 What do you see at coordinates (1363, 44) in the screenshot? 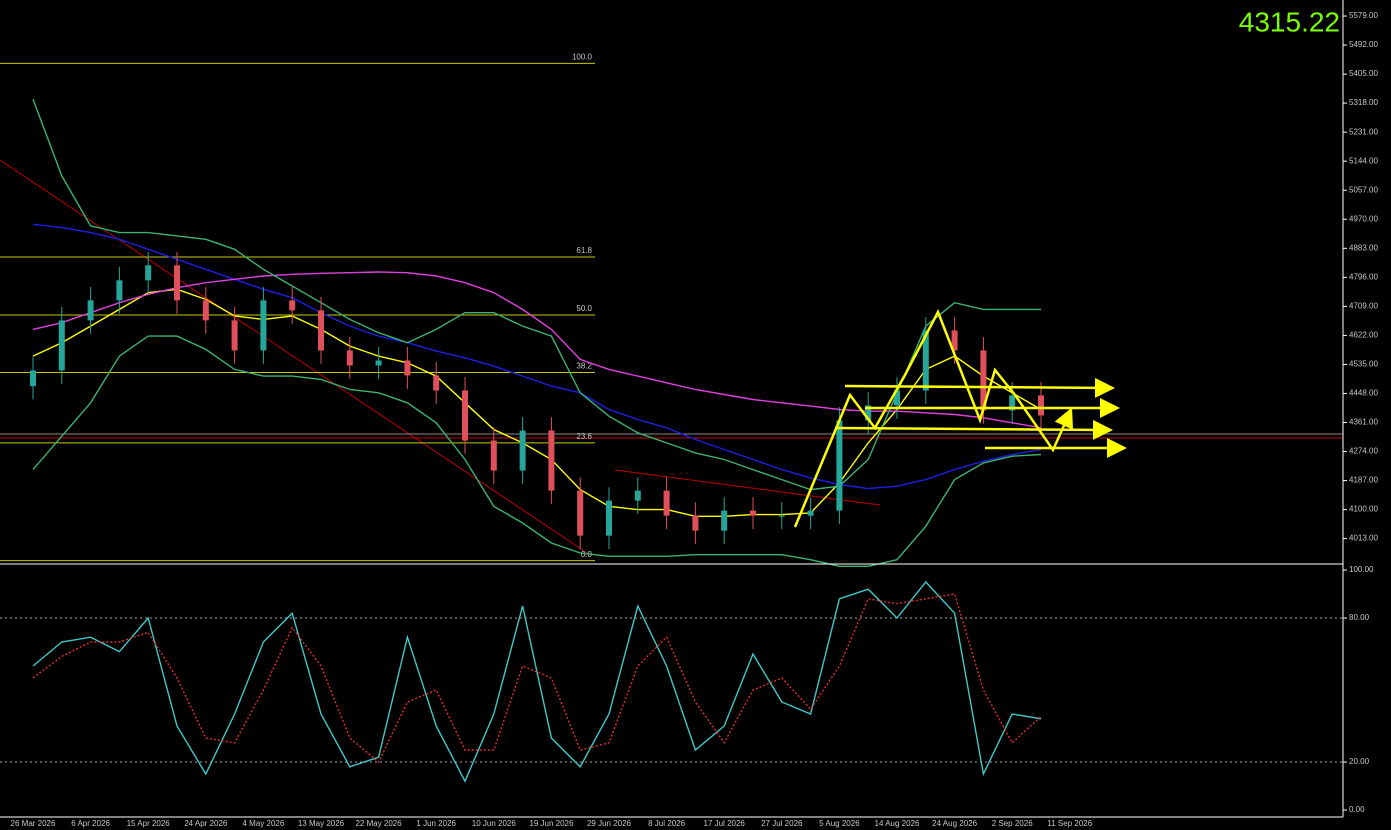
I see `y-tick-label: 5492.00` at bounding box center [1363, 44].